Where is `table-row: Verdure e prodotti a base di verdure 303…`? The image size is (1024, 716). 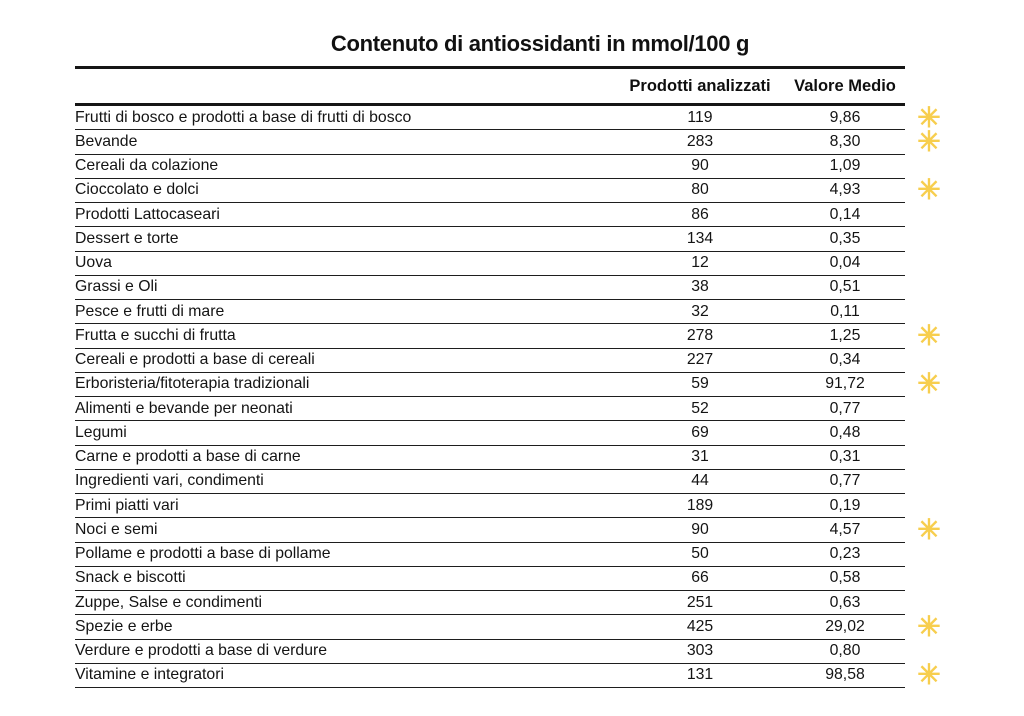 table-row: Verdure e prodotti a base di verdure 303… is located at coordinates (490, 652).